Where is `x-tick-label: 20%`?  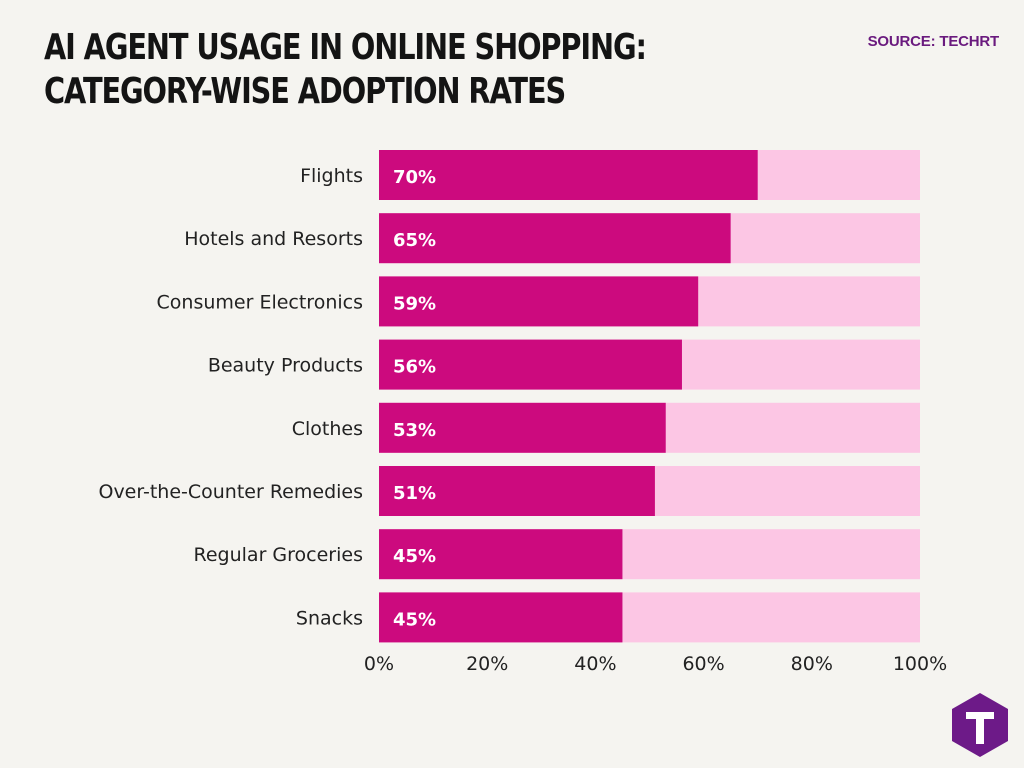 x-tick-label: 20% is located at coordinates (487, 664).